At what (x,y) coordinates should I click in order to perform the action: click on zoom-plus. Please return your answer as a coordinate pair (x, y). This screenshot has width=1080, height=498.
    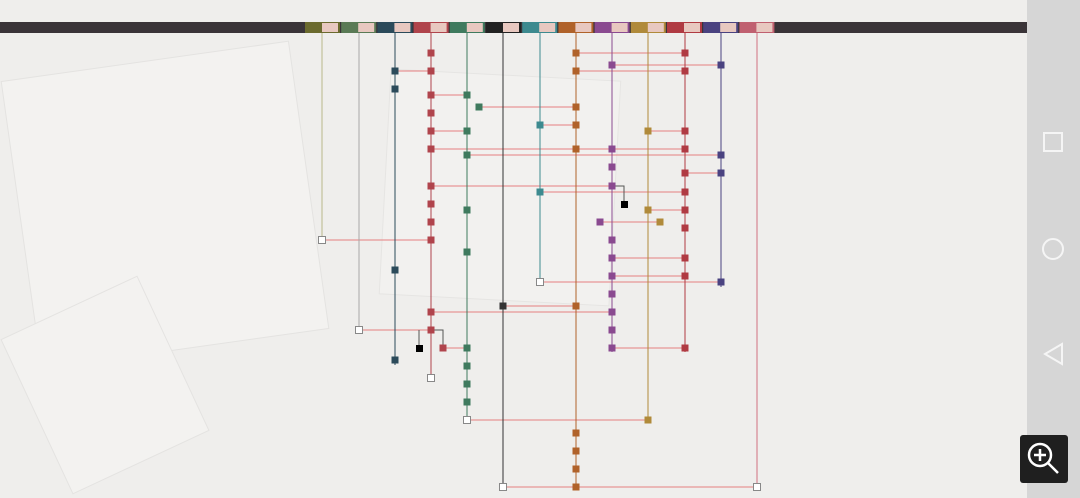
    Looking at the image, I should click on (1046, 461).